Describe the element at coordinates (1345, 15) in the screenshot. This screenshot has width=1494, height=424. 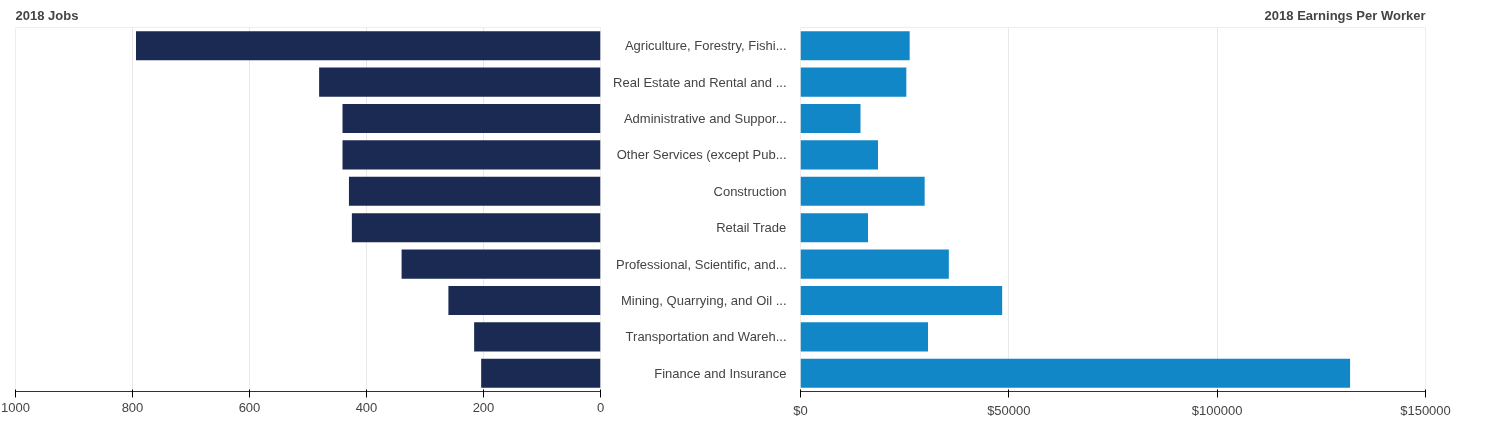
I see `chart-title: 2018 Earnings Per Worker` at that location.